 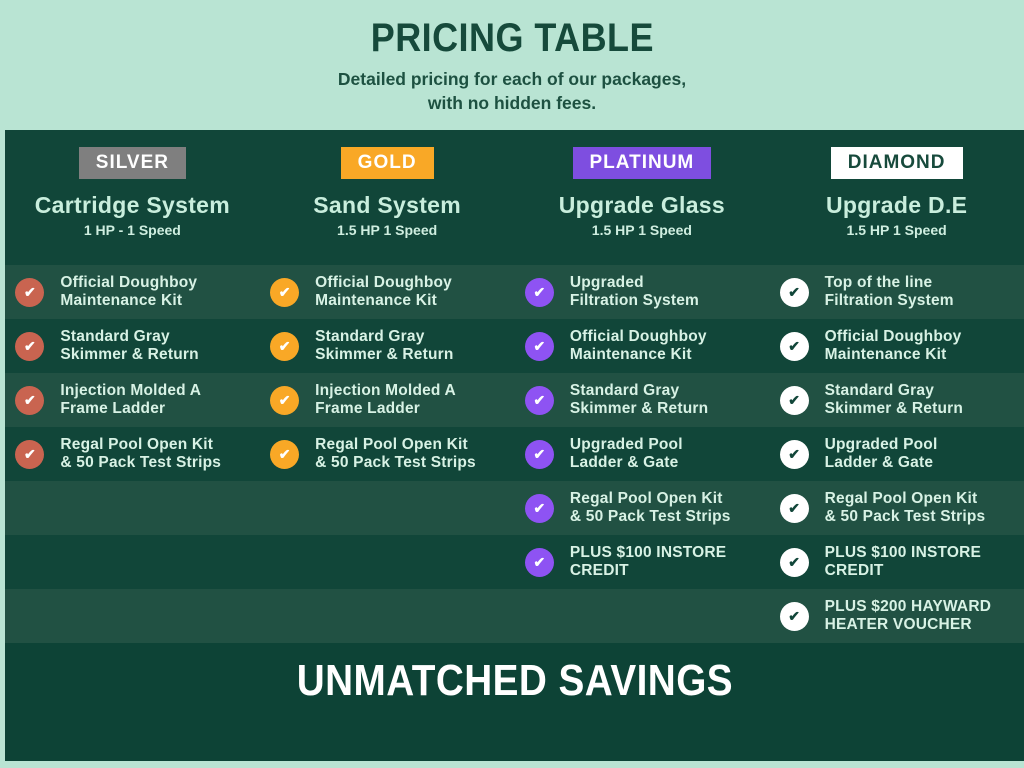 I want to click on column-subtitle-silver: 1 HP - 1 Speed, so click(x=132, y=230).